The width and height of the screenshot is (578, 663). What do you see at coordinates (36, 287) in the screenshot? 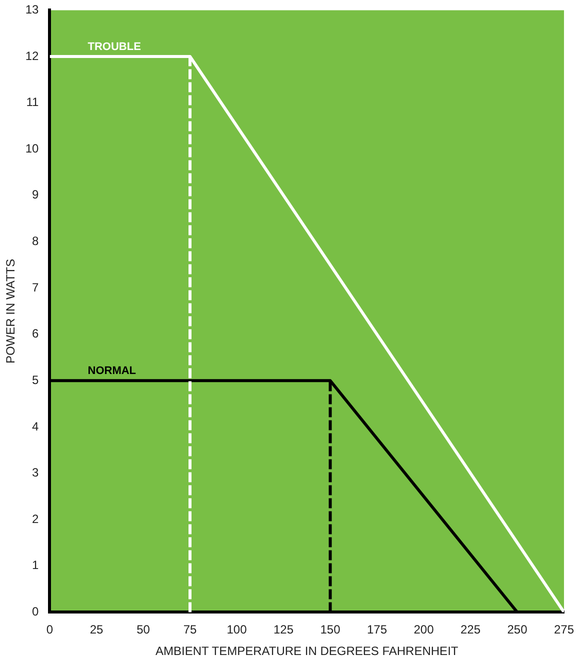
I see `y-tick-label: 7` at bounding box center [36, 287].